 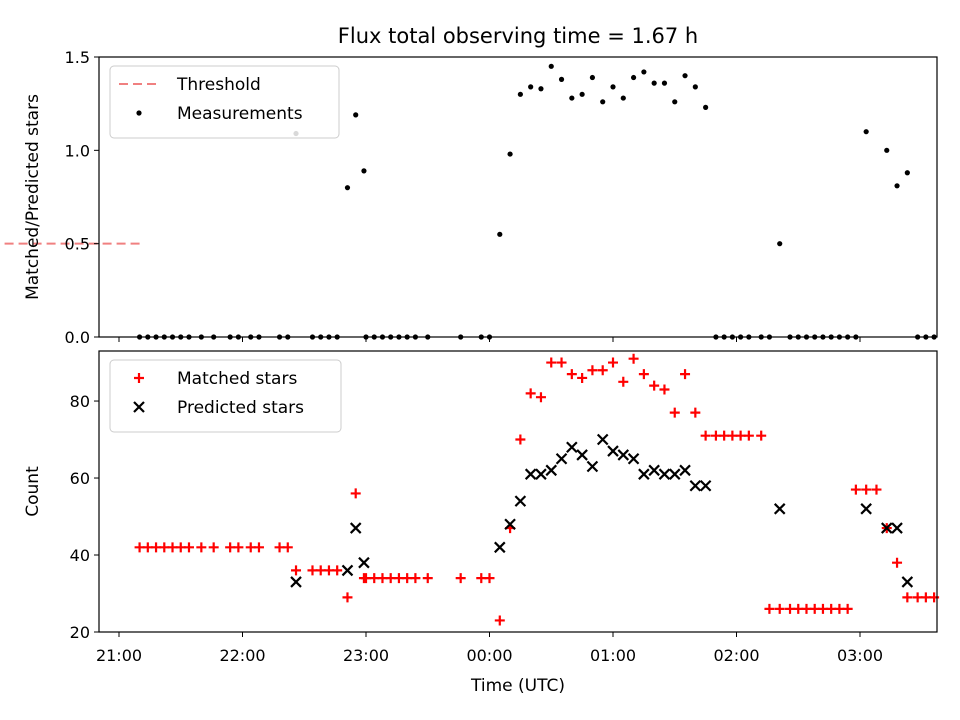 What do you see at coordinates (80, 555) in the screenshot?
I see `y-tick-label: 40` at bounding box center [80, 555].